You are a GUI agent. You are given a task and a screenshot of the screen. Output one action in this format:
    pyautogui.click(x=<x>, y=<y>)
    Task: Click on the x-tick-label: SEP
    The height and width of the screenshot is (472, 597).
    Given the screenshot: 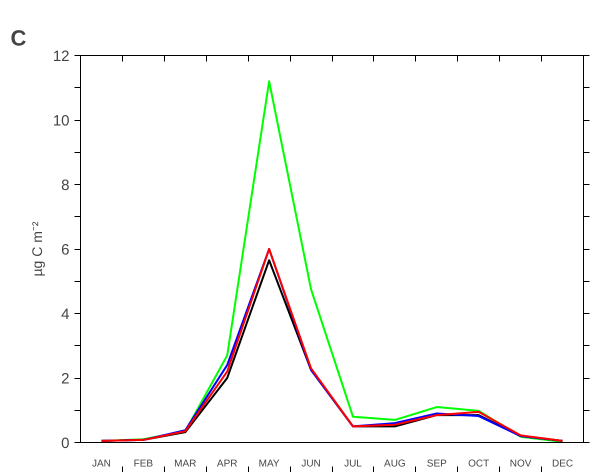 What is the action you would take?
    pyautogui.click(x=437, y=464)
    